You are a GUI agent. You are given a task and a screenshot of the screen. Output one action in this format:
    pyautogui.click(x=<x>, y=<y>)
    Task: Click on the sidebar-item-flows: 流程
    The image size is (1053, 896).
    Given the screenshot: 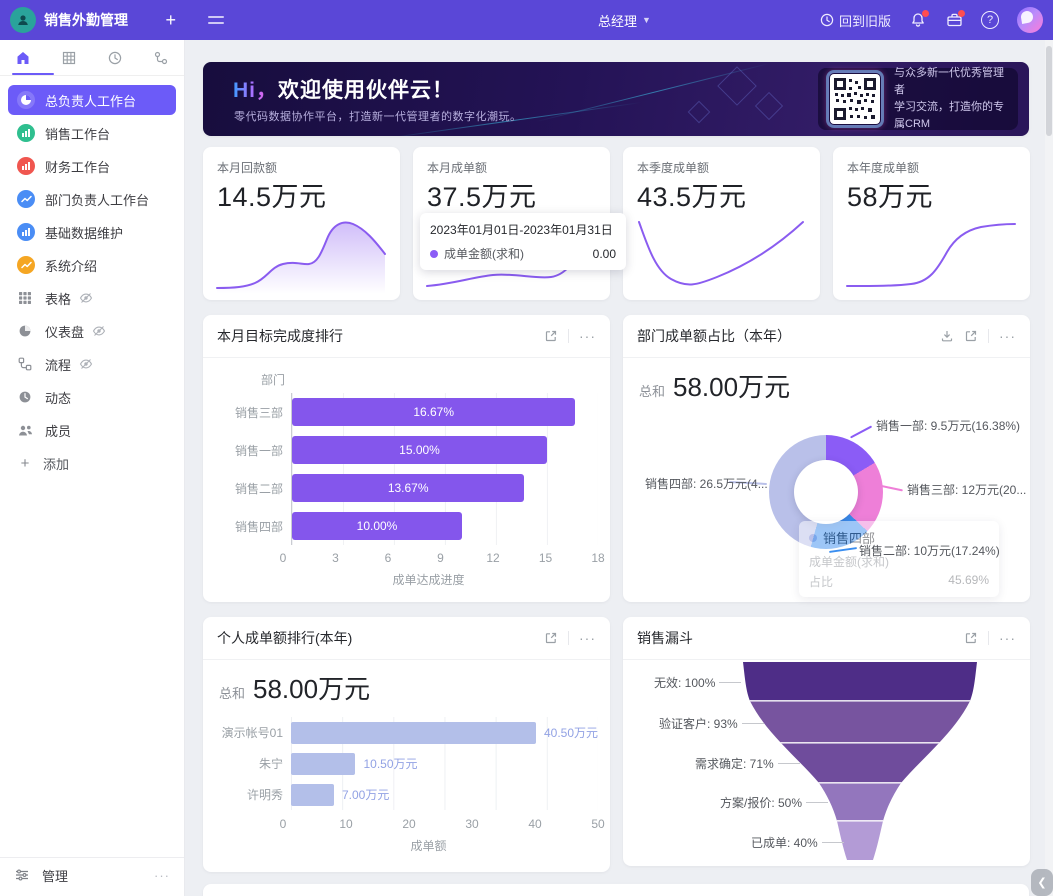 What is the action you would take?
    pyautogui.click(x=92, y=364)
    